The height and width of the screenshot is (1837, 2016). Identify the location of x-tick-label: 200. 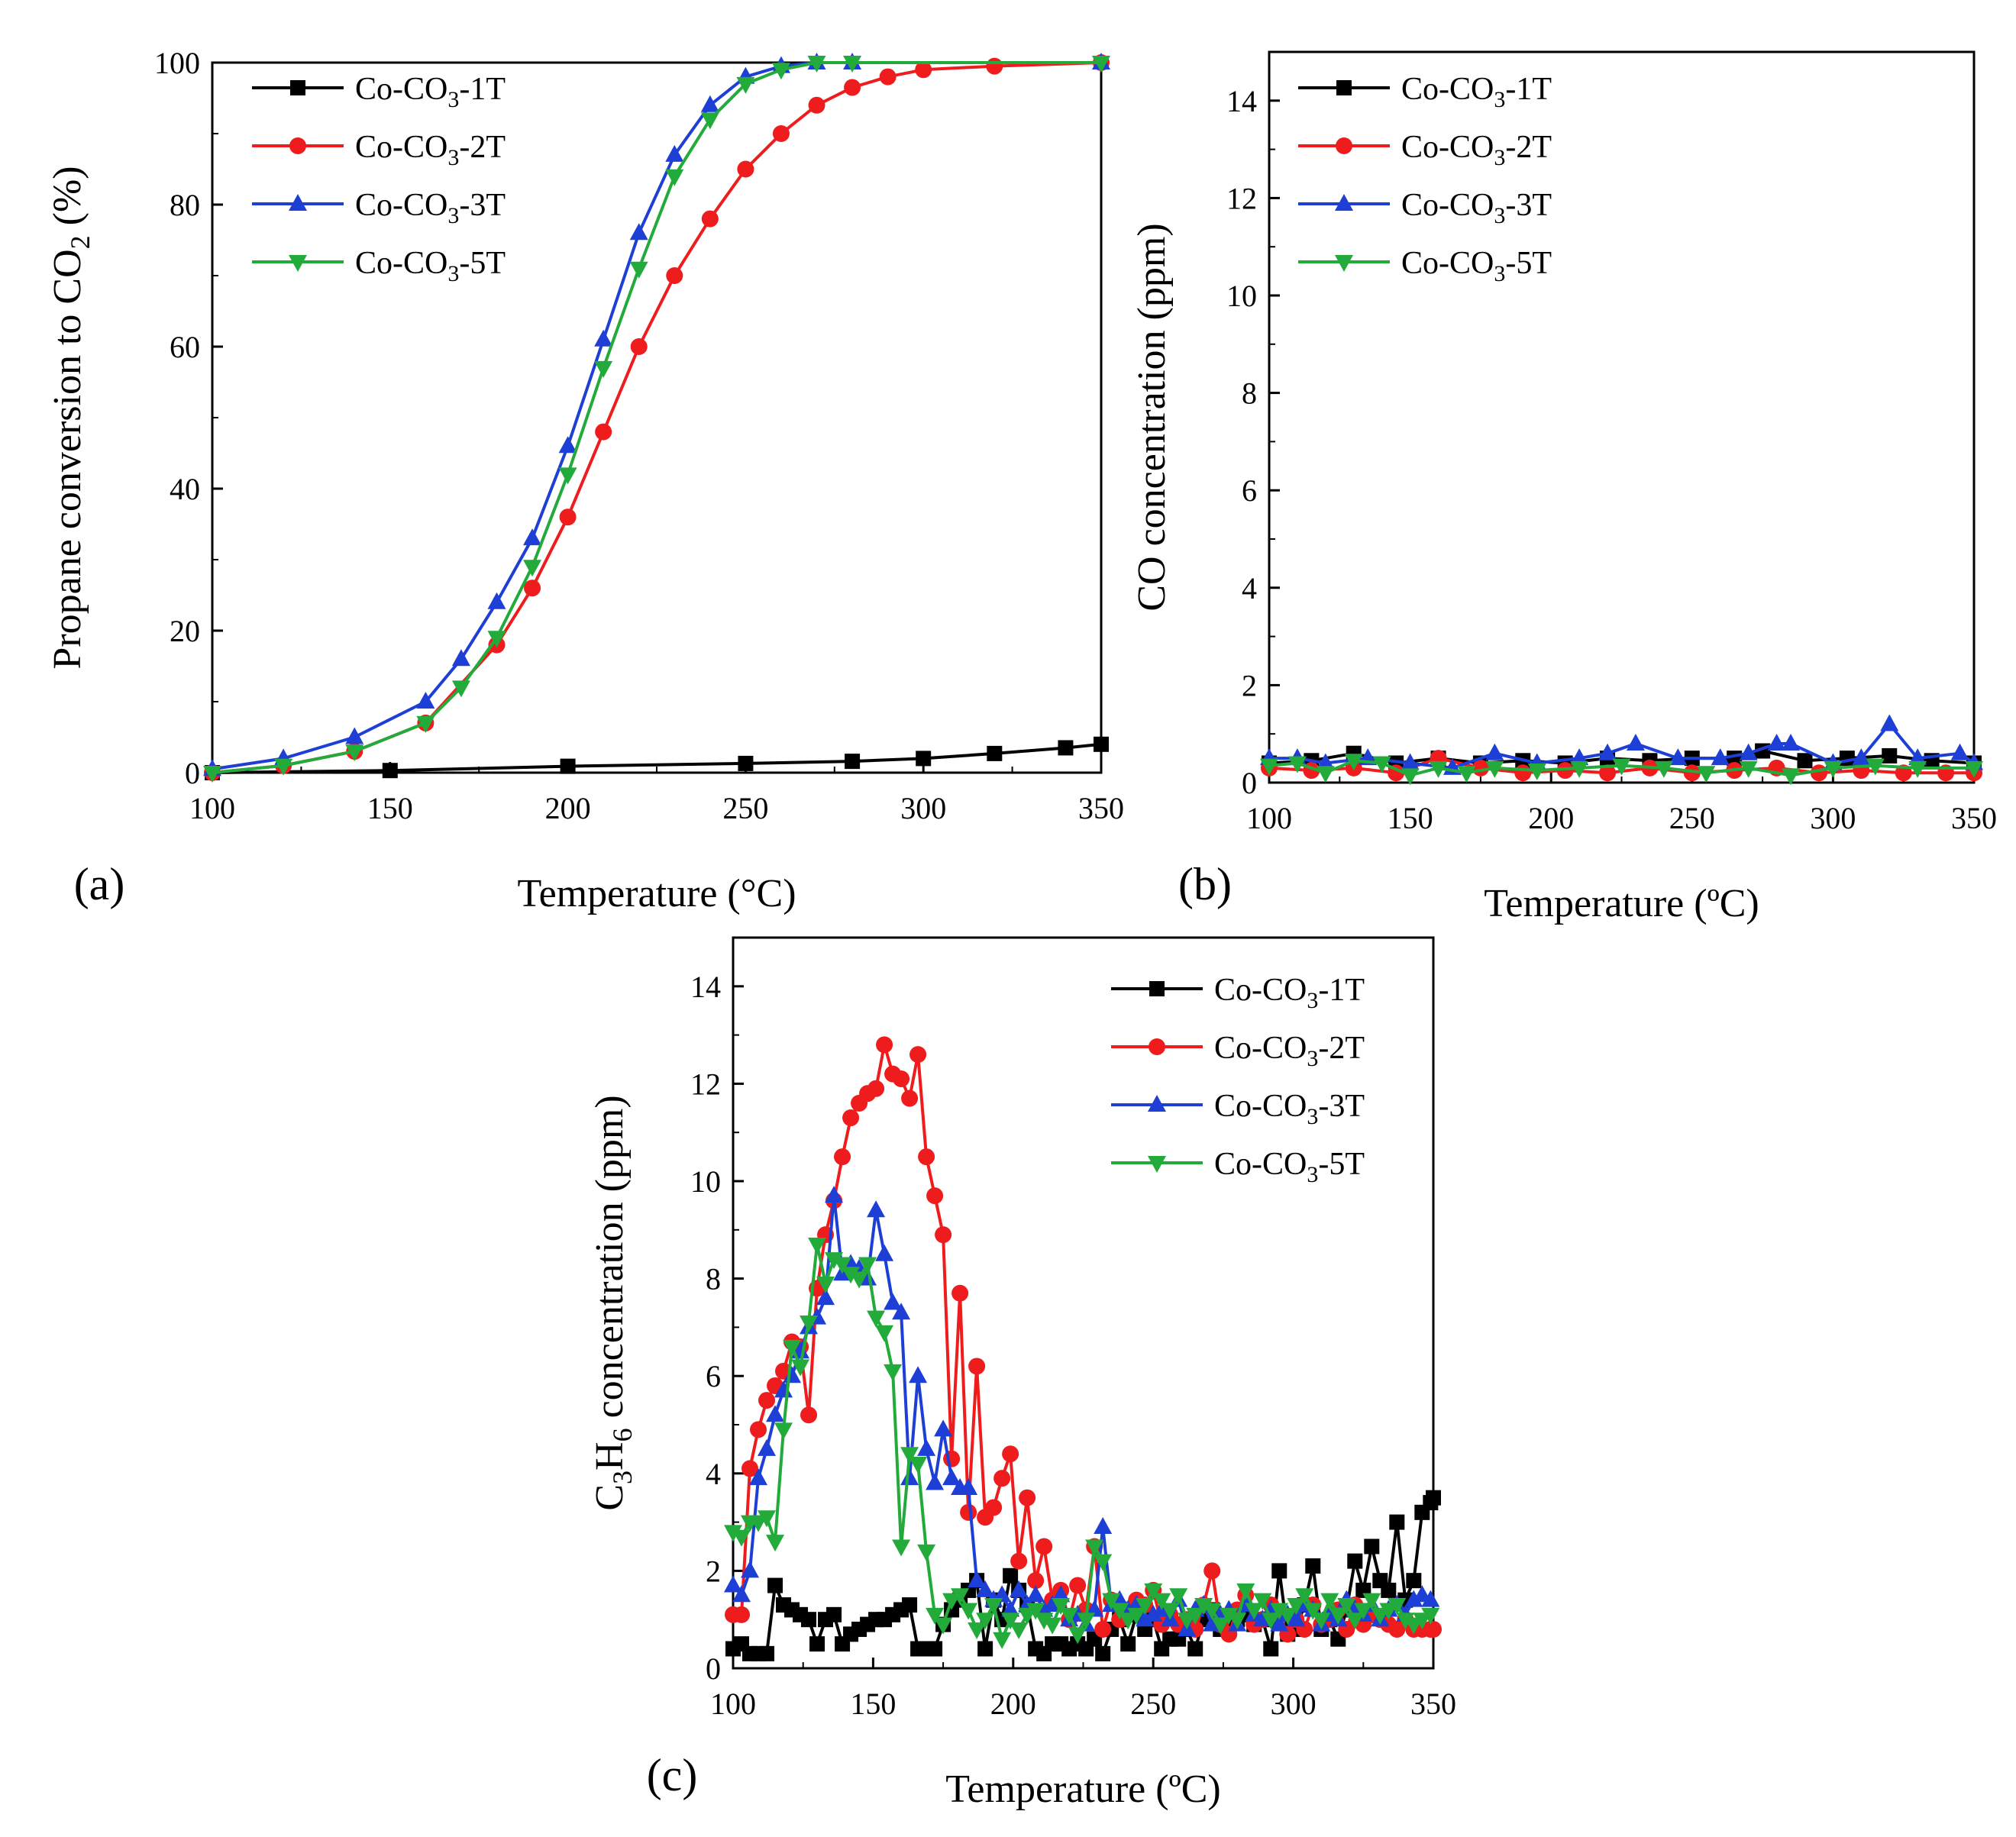
(568, 808).